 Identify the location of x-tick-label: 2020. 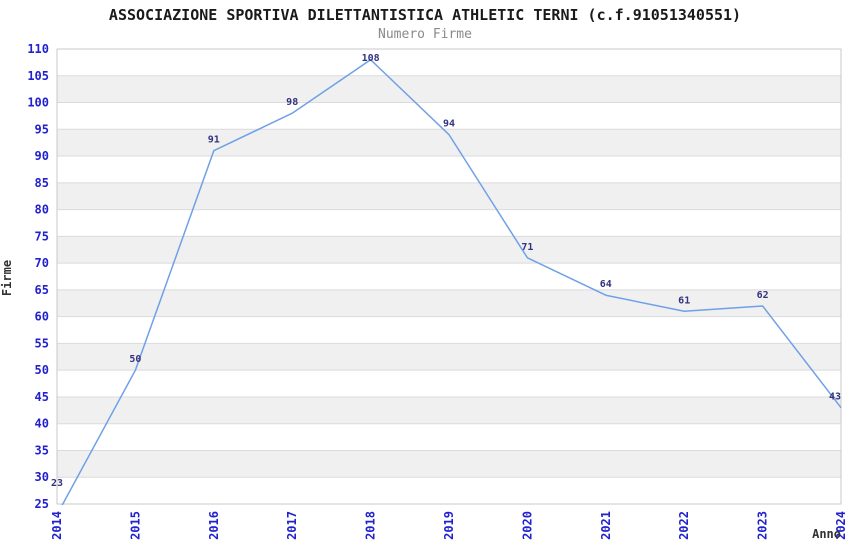
(527, 525).